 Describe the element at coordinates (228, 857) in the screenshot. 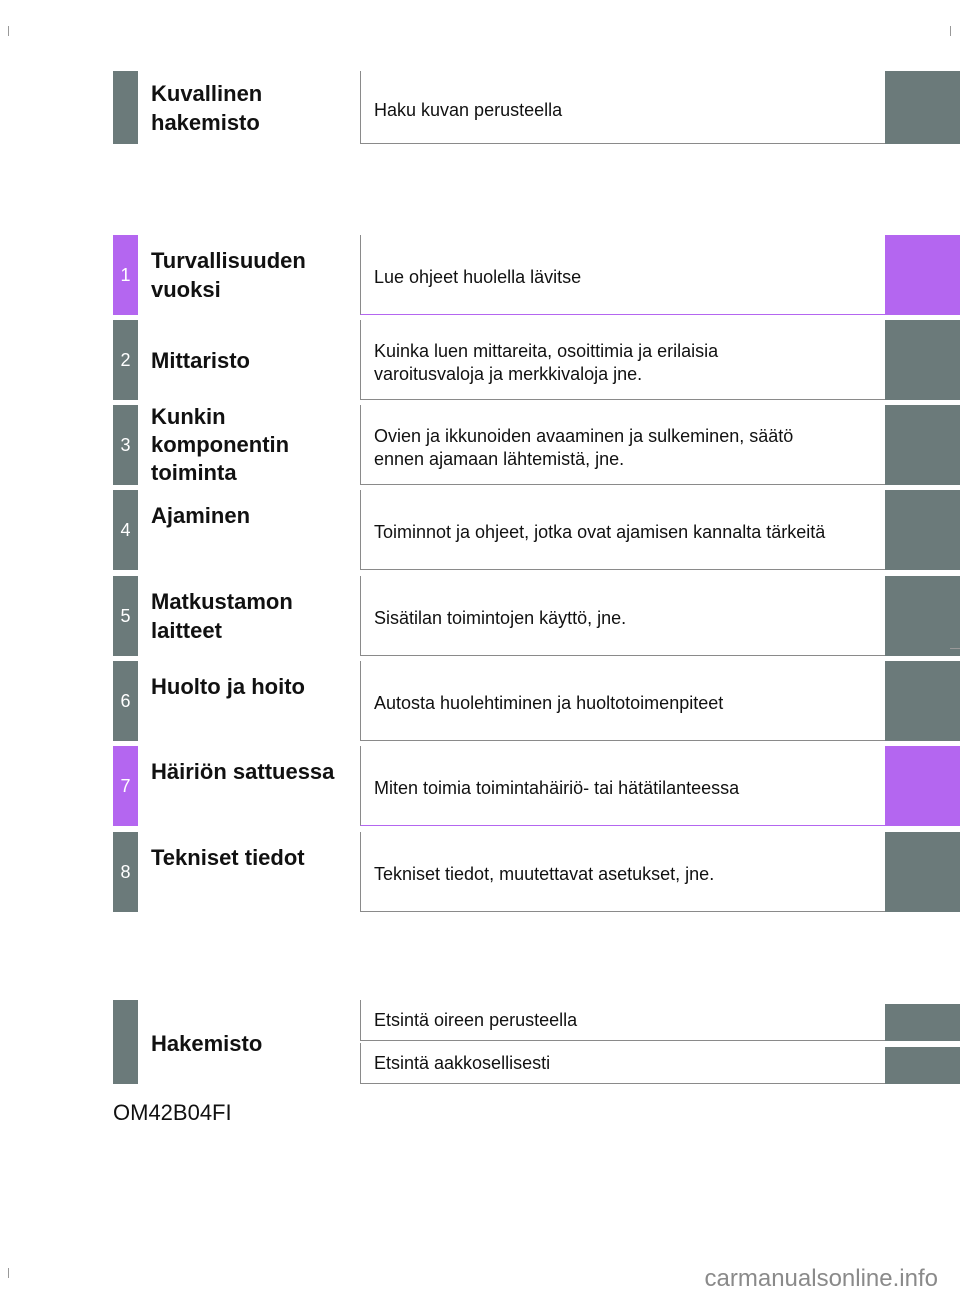

I see `chapter-title: Tekniset tiedot` at that location.